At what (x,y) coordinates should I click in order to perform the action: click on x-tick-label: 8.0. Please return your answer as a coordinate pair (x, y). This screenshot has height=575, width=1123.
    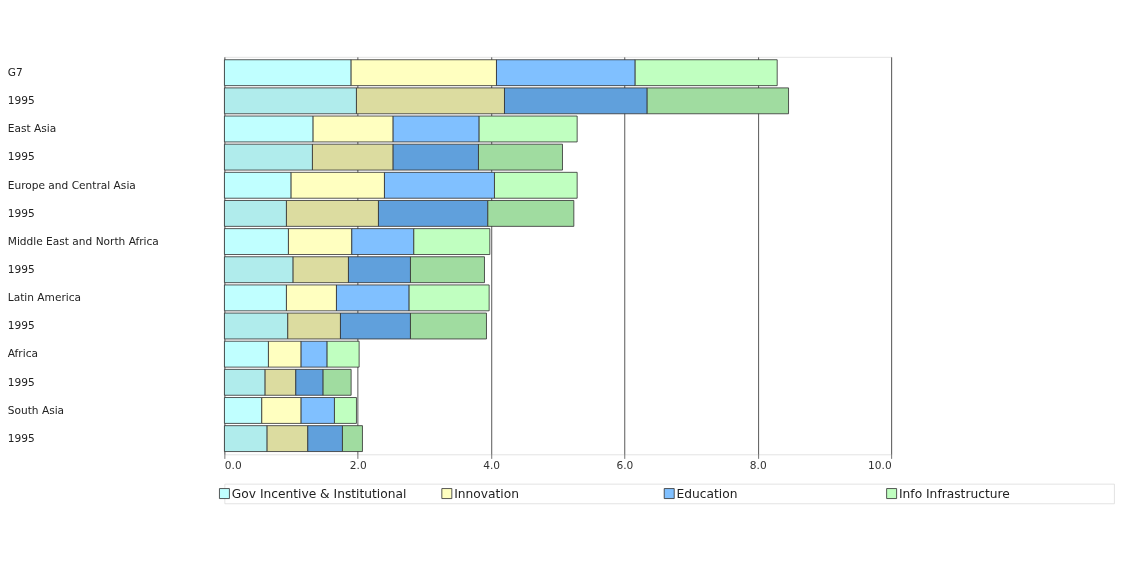
    Looking at the image, I should click on (758, 464).